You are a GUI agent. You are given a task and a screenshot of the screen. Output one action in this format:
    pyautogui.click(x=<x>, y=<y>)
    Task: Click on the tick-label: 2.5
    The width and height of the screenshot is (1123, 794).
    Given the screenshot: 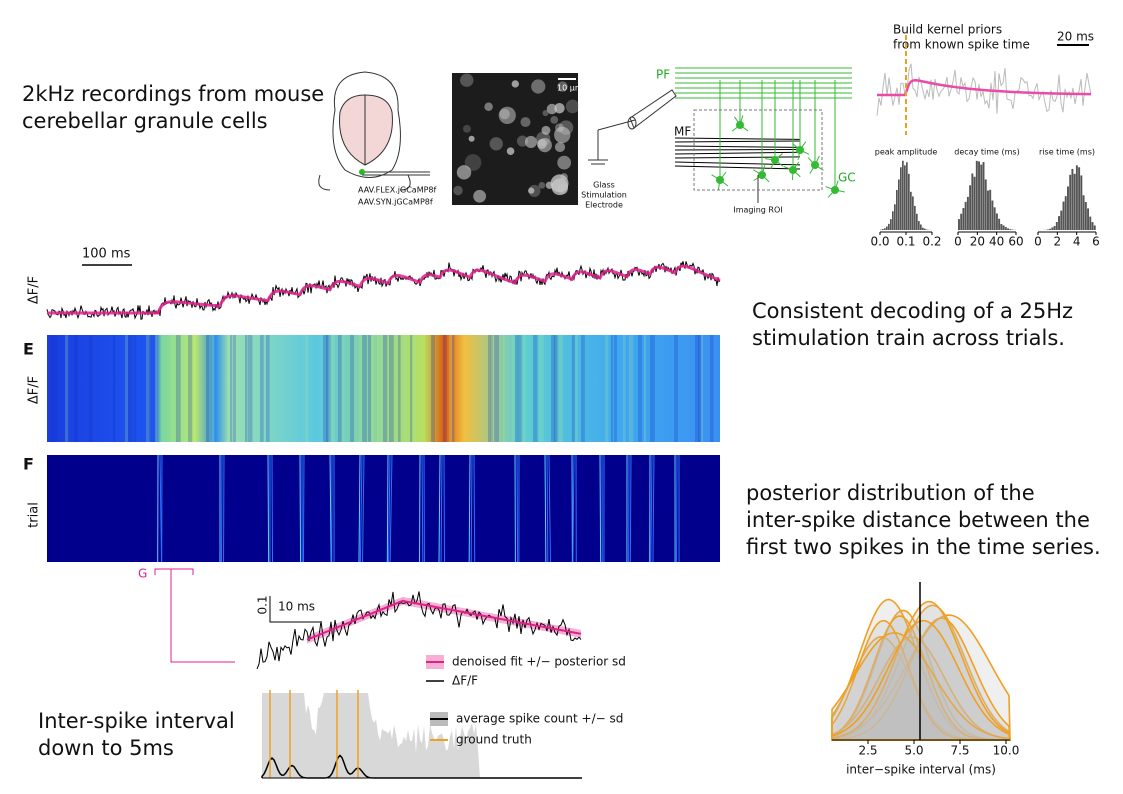 What is the action you would take?
    pyautogui.click(x=867, y=751)
    